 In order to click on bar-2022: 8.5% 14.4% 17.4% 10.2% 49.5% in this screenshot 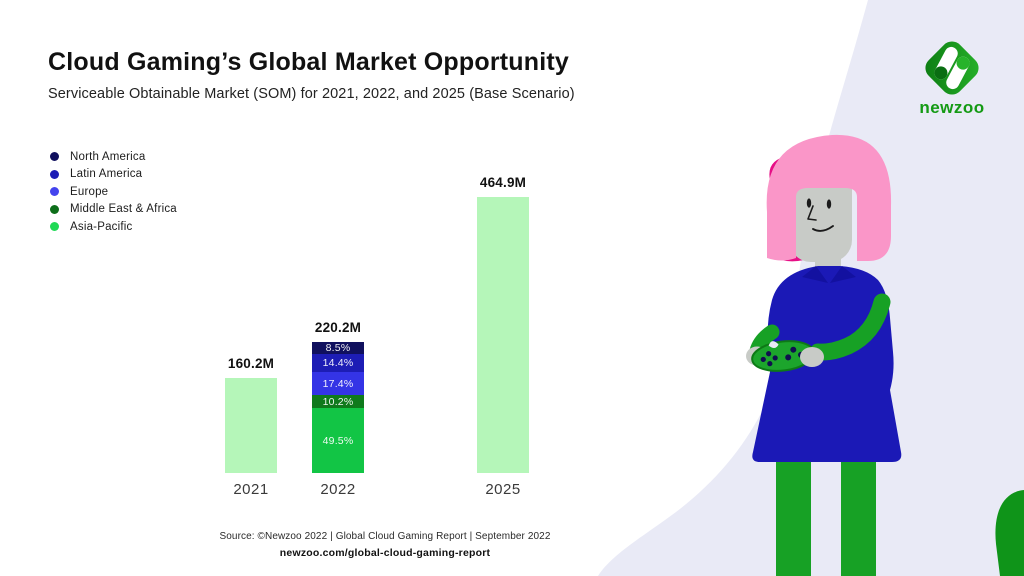, I will do `click(338, 407)`.